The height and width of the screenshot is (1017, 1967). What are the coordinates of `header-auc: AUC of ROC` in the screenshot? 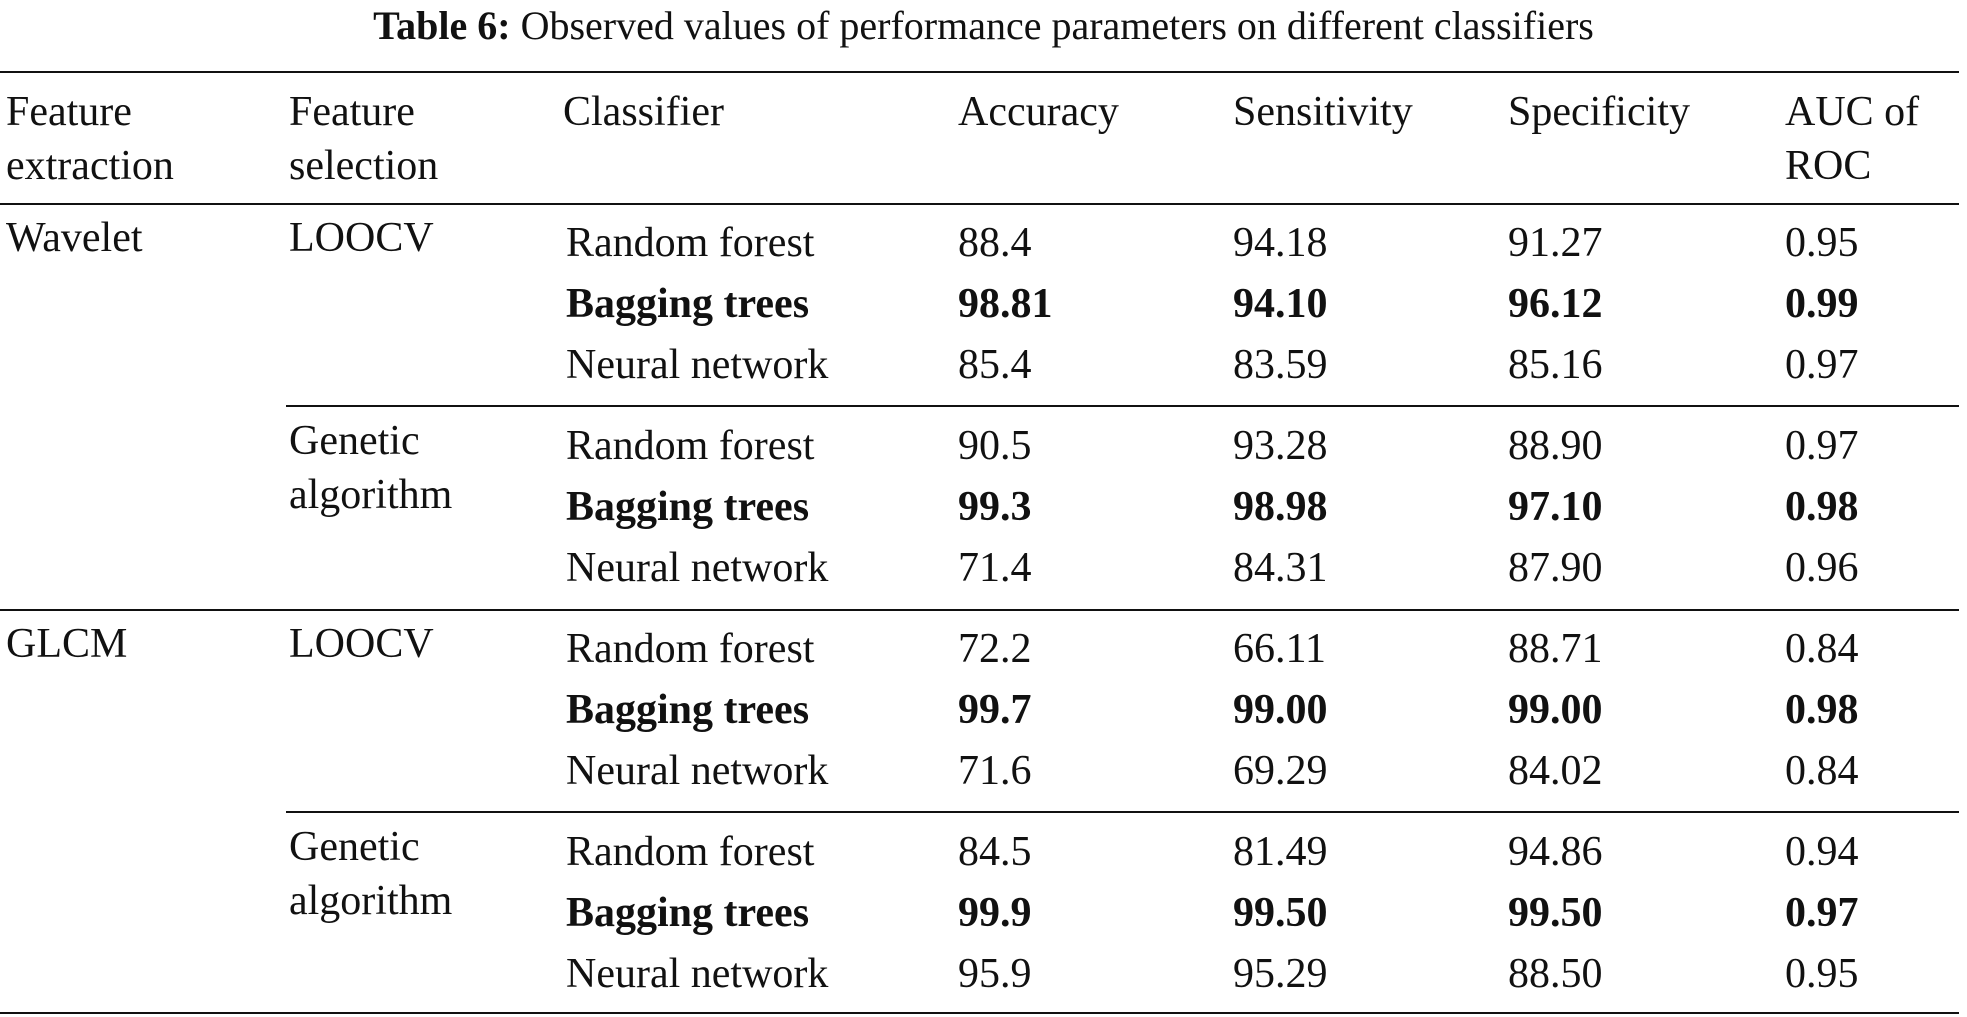 It's located at (1852, 139).